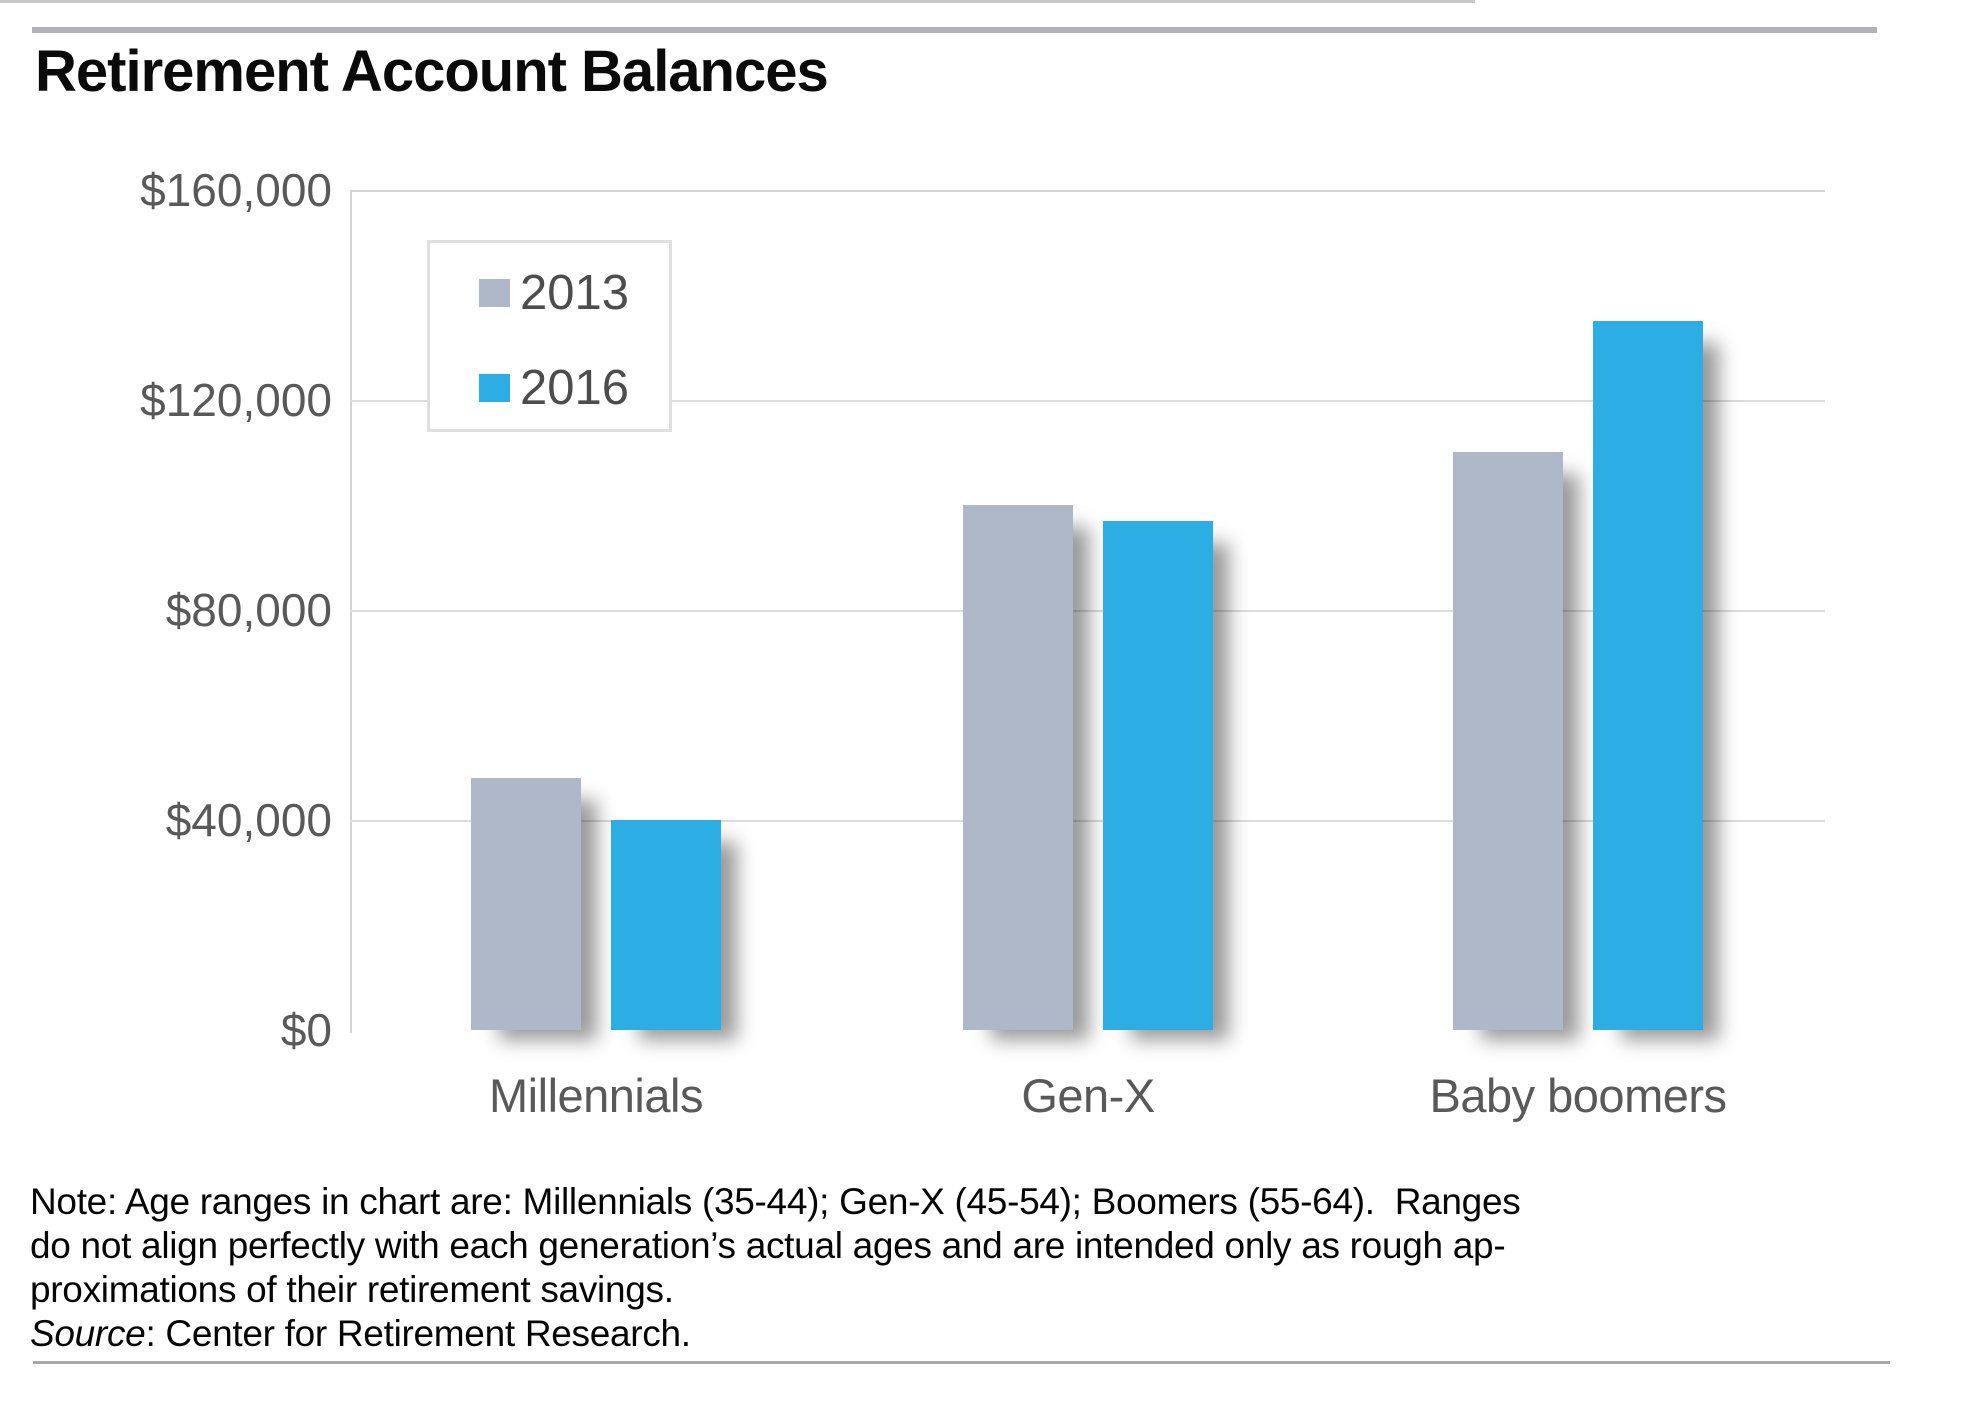  What do you see at coordinates (575, 388) in the screenshot?
I see `legend-label-2016: 2016` at bounding box center [575, 388].